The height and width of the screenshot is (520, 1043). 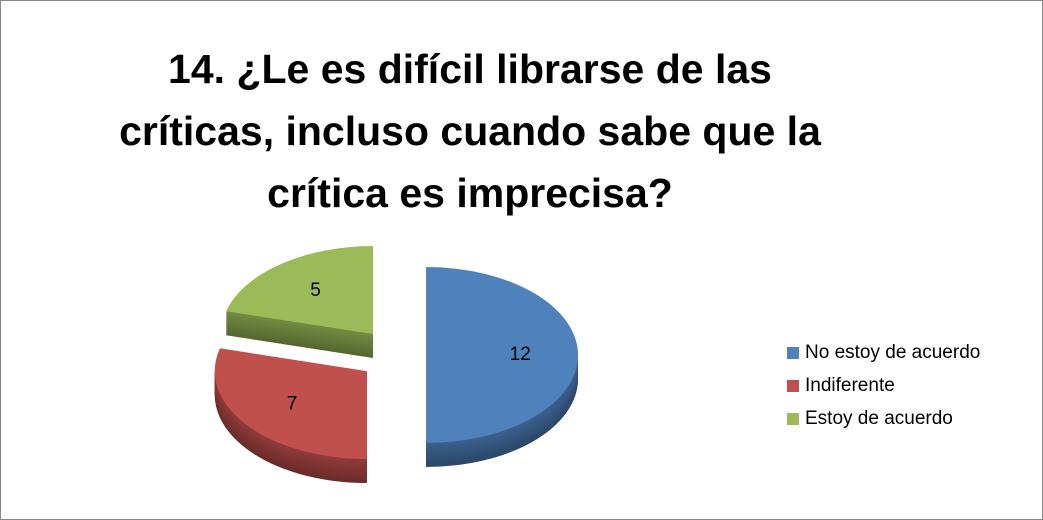 I want to click on legend-label: No estoy de acuerdo, so click(x=892, y=352).